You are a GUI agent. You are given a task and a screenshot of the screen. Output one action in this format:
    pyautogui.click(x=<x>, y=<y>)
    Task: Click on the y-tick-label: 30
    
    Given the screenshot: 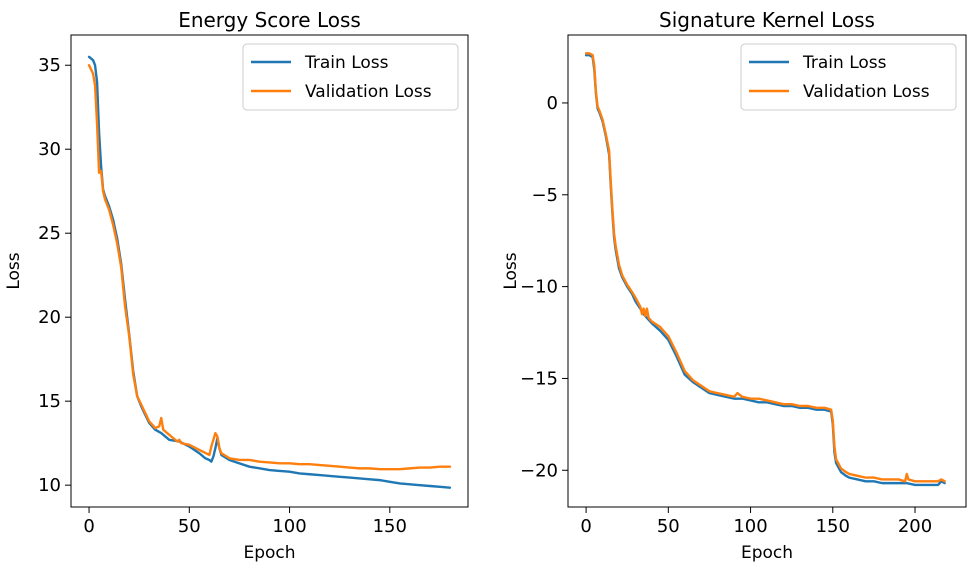 What is the action you would take?
    pyautogui.click(x=49, y=149)
    